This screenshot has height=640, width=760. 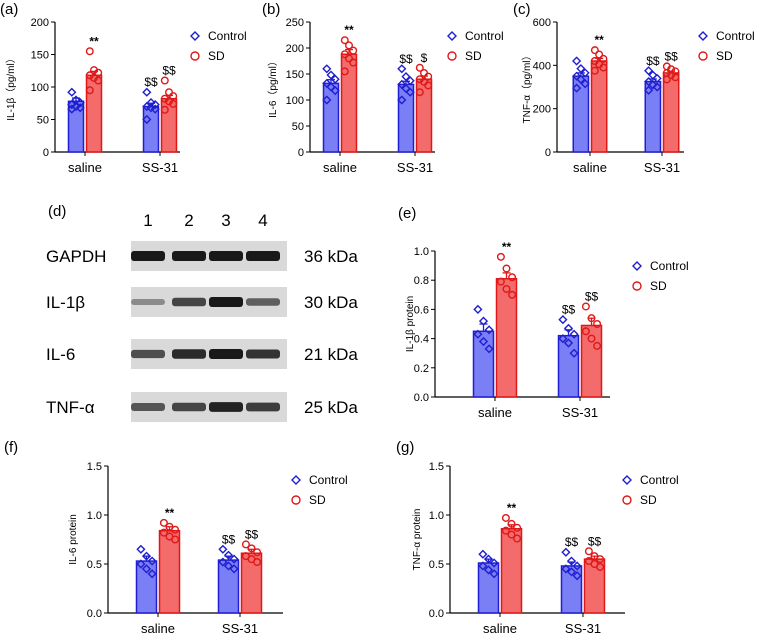 What do you see at coordinates (436, 614) in the screenshot?
I see `y-tick-label: 0.0` at bounding box center [436, 614].